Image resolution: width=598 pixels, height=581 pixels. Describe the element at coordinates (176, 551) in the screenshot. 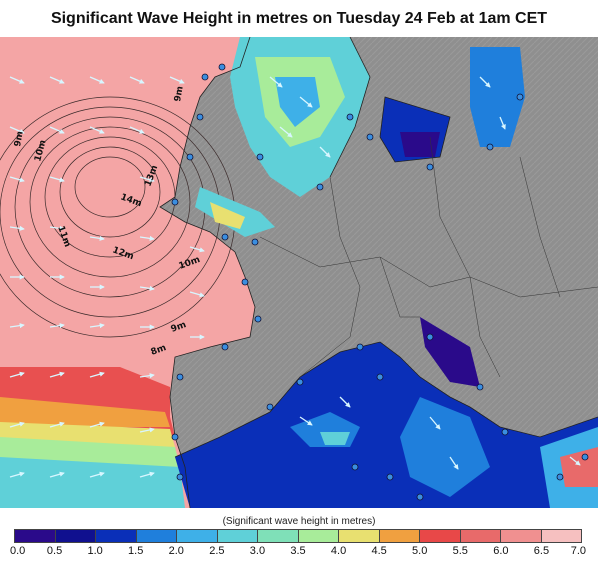

I see `colorbar-tick-label: 2.0` at that location.